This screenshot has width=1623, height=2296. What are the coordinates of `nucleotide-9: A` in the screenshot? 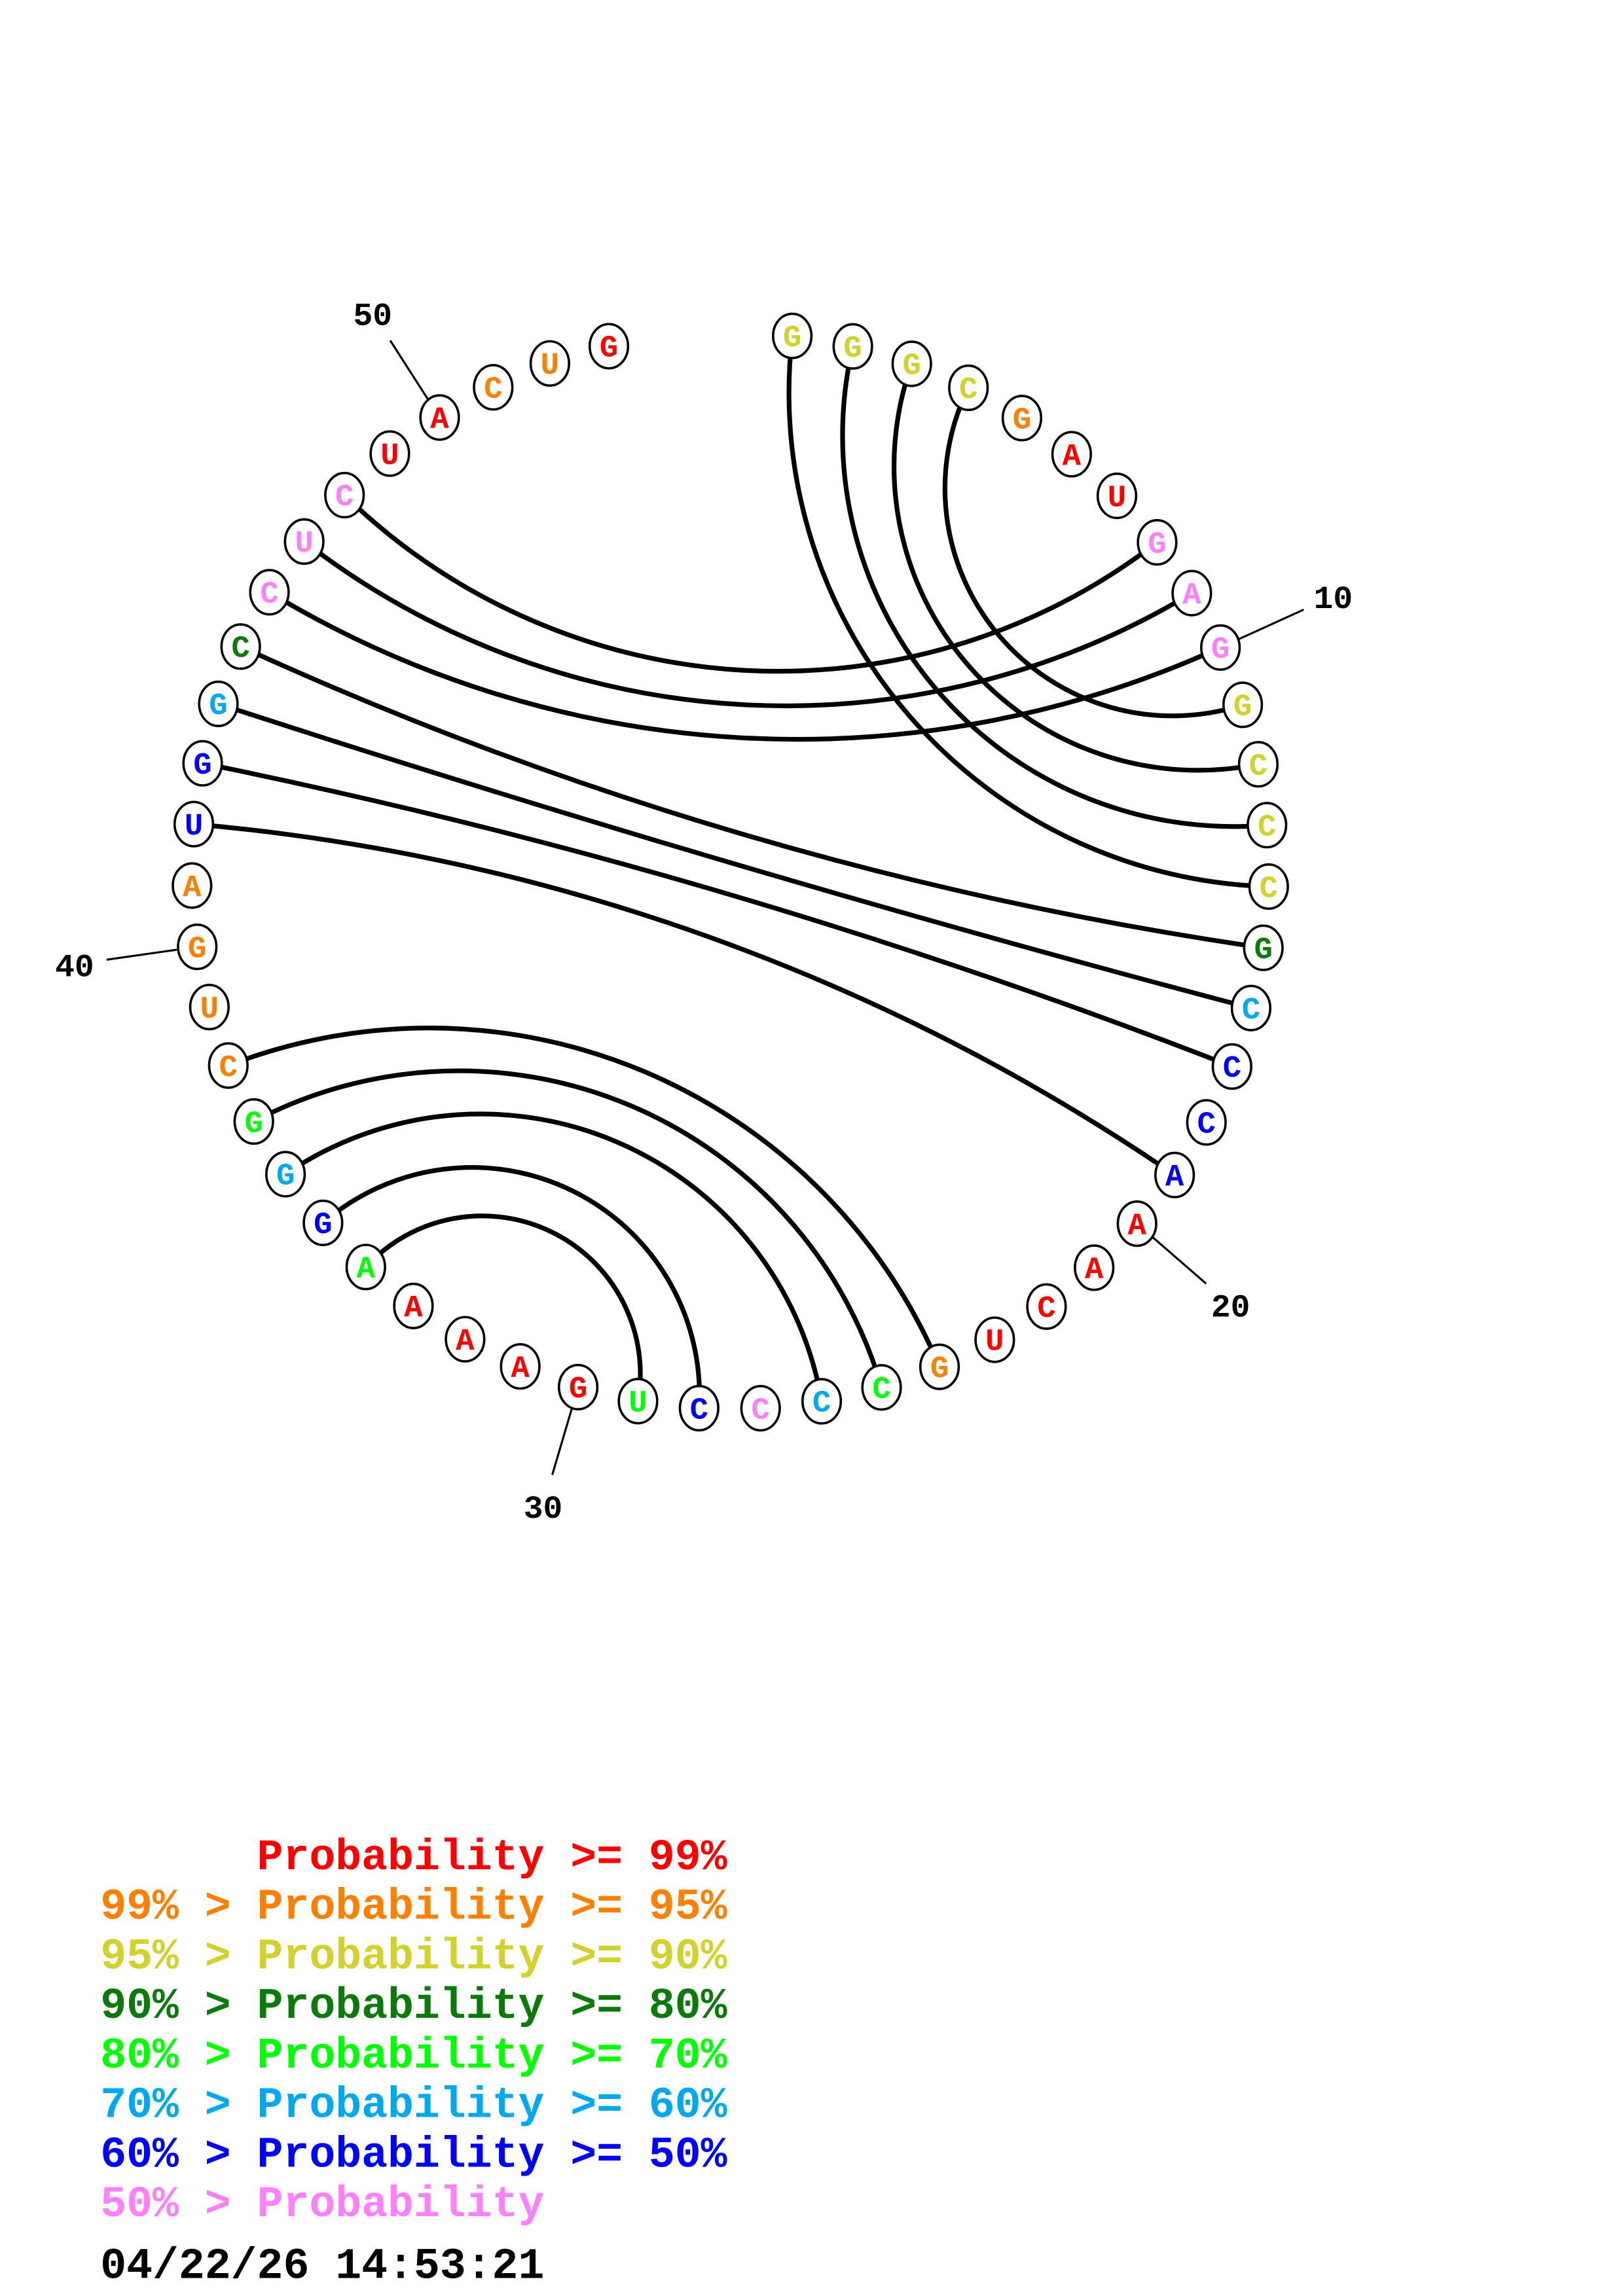 It's located at (1192, 593).